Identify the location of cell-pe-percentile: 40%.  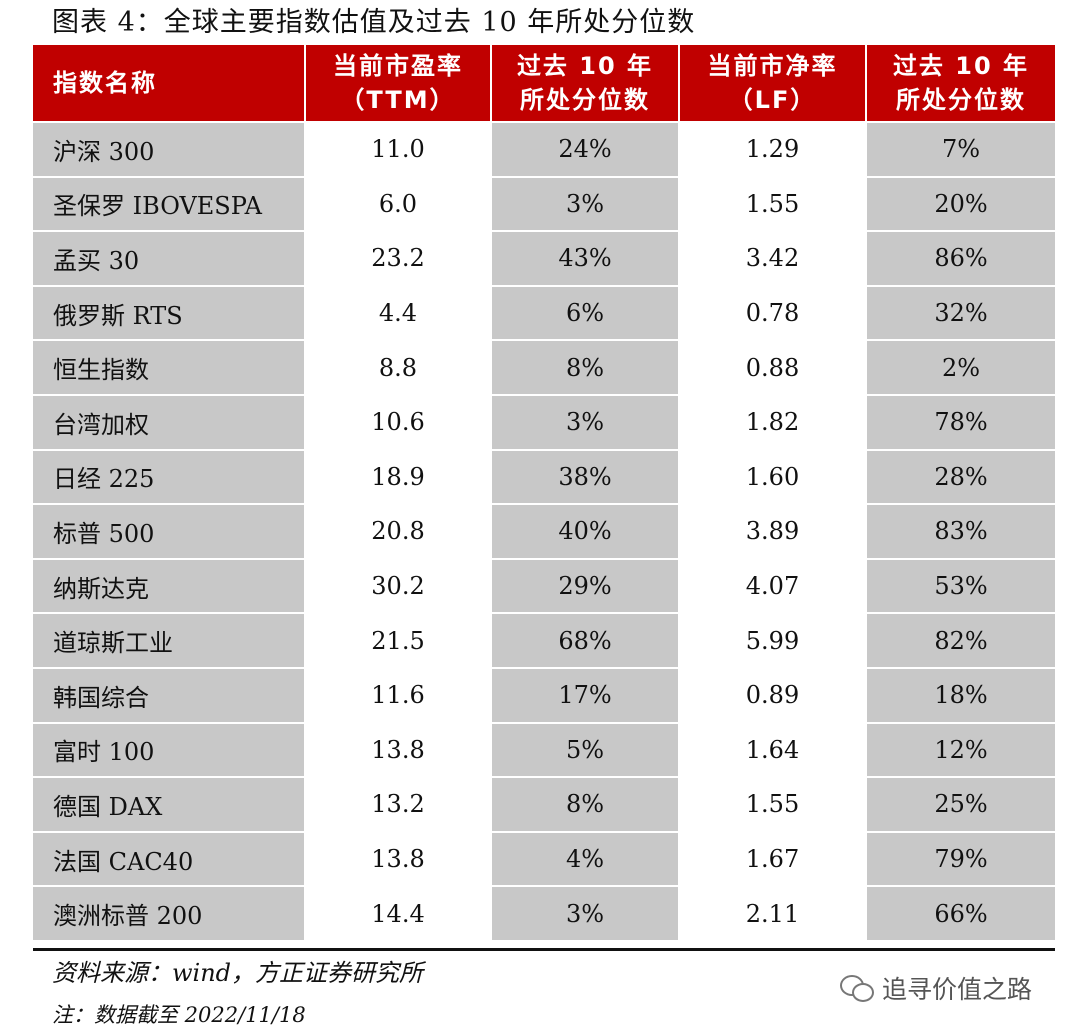
(584, 531).